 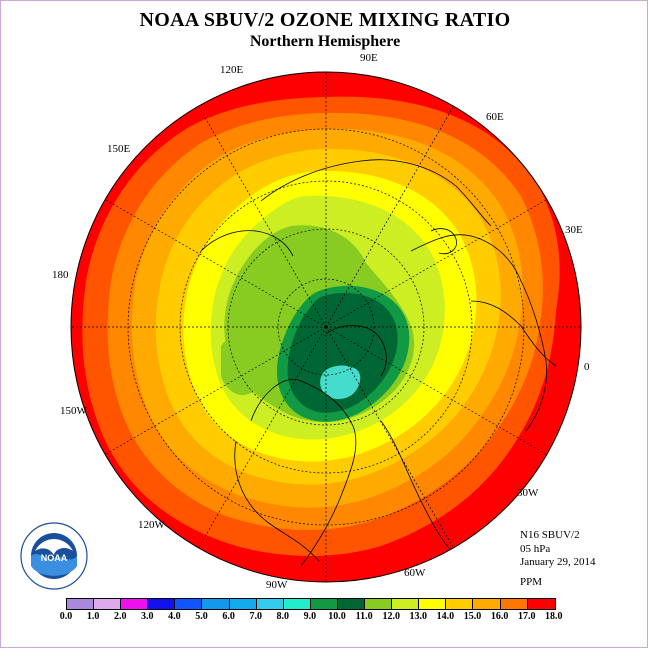 I want to click on colorbar-tick-label: 4.0, so click(x=174, y=616).